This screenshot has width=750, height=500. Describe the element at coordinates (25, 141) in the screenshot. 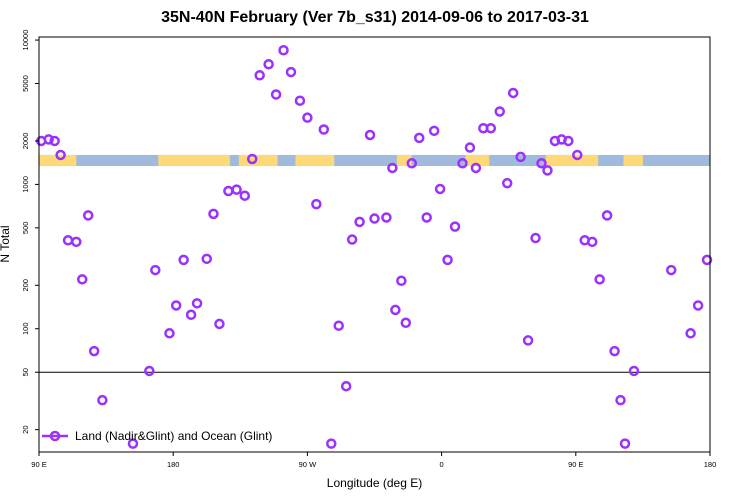

I see `y-tick-label: 2000` at that location.